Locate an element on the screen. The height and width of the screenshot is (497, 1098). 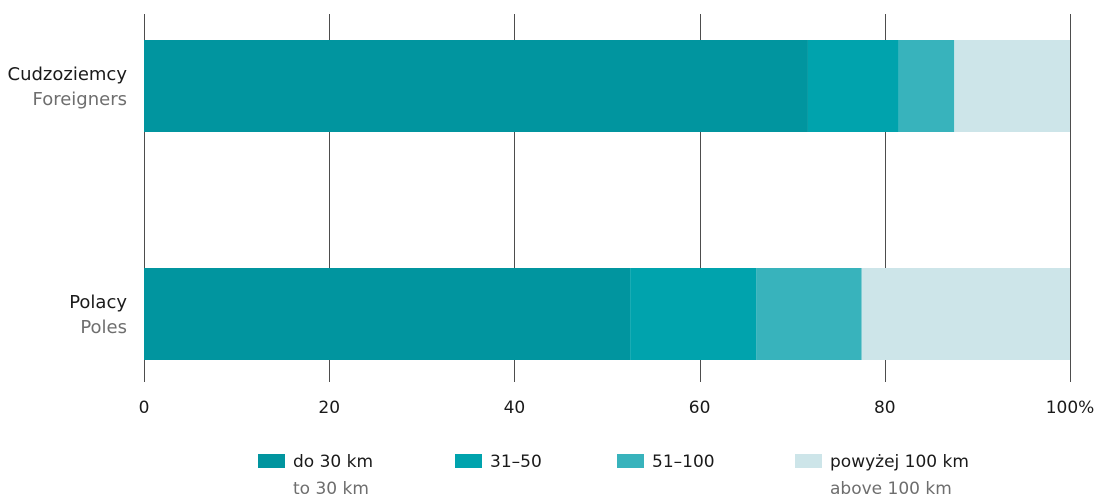
x-tick-label-0: 0 is located at coordinates (144, 408).